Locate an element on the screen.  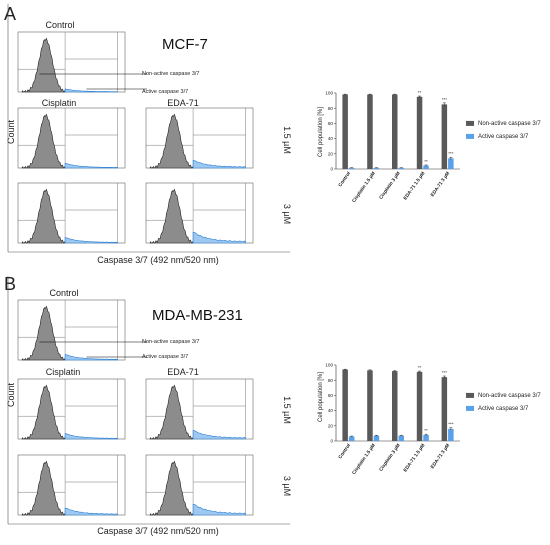
panel-letter: B is located at coordinates (10, 284).